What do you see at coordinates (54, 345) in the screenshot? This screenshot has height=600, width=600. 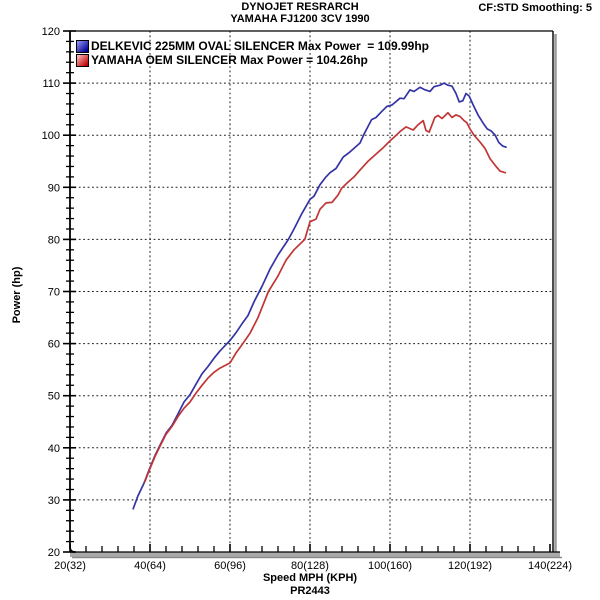 I see `svg-text: 60` at bounding box center [54, 345].